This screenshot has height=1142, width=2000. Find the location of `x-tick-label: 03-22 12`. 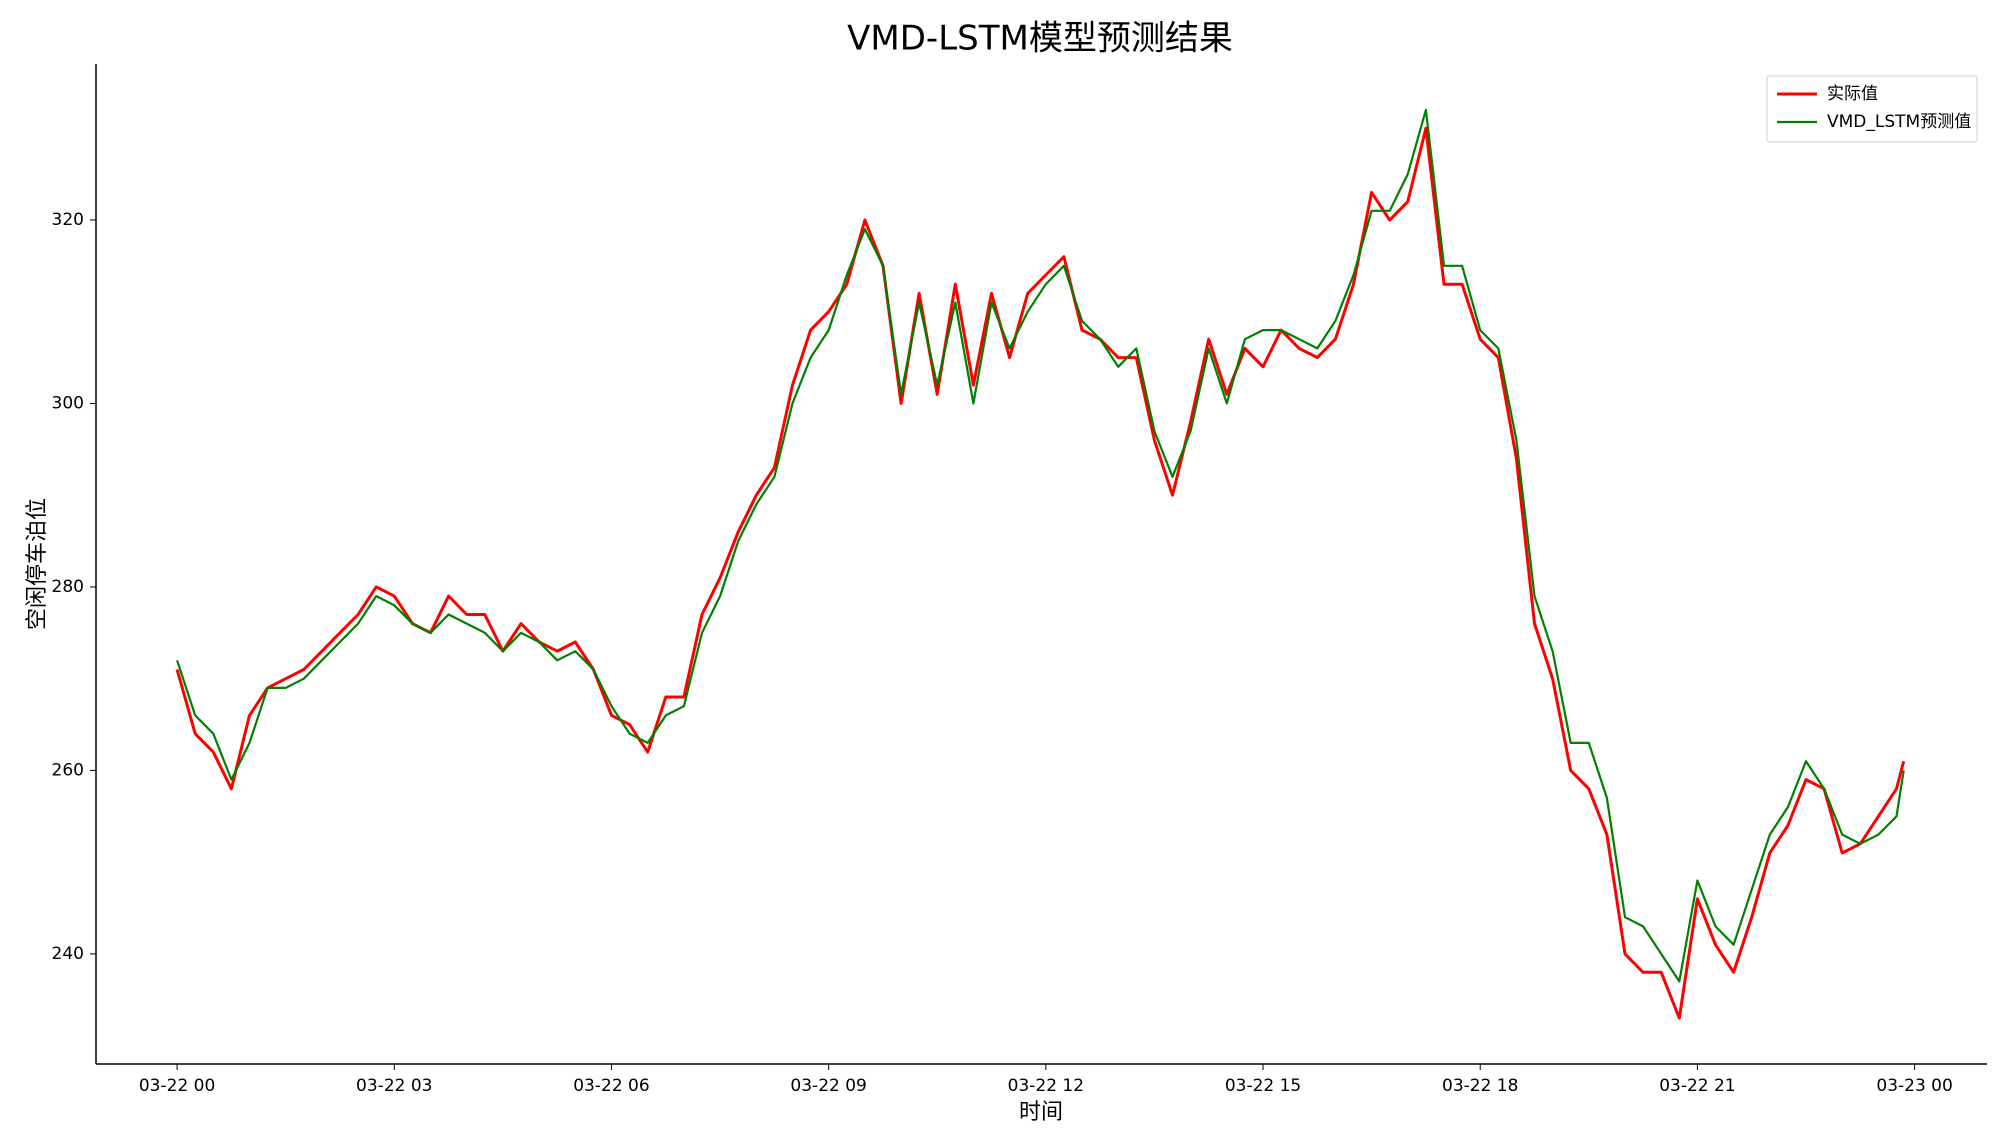

x-tick-label: 03-22 12 is located at coordinates (1046, 1086).